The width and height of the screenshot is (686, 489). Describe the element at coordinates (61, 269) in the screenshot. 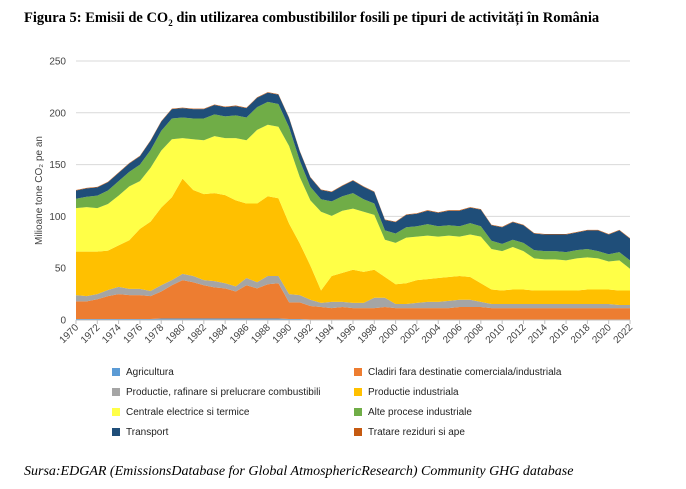

I see `y-tick-label: 50` at that location.